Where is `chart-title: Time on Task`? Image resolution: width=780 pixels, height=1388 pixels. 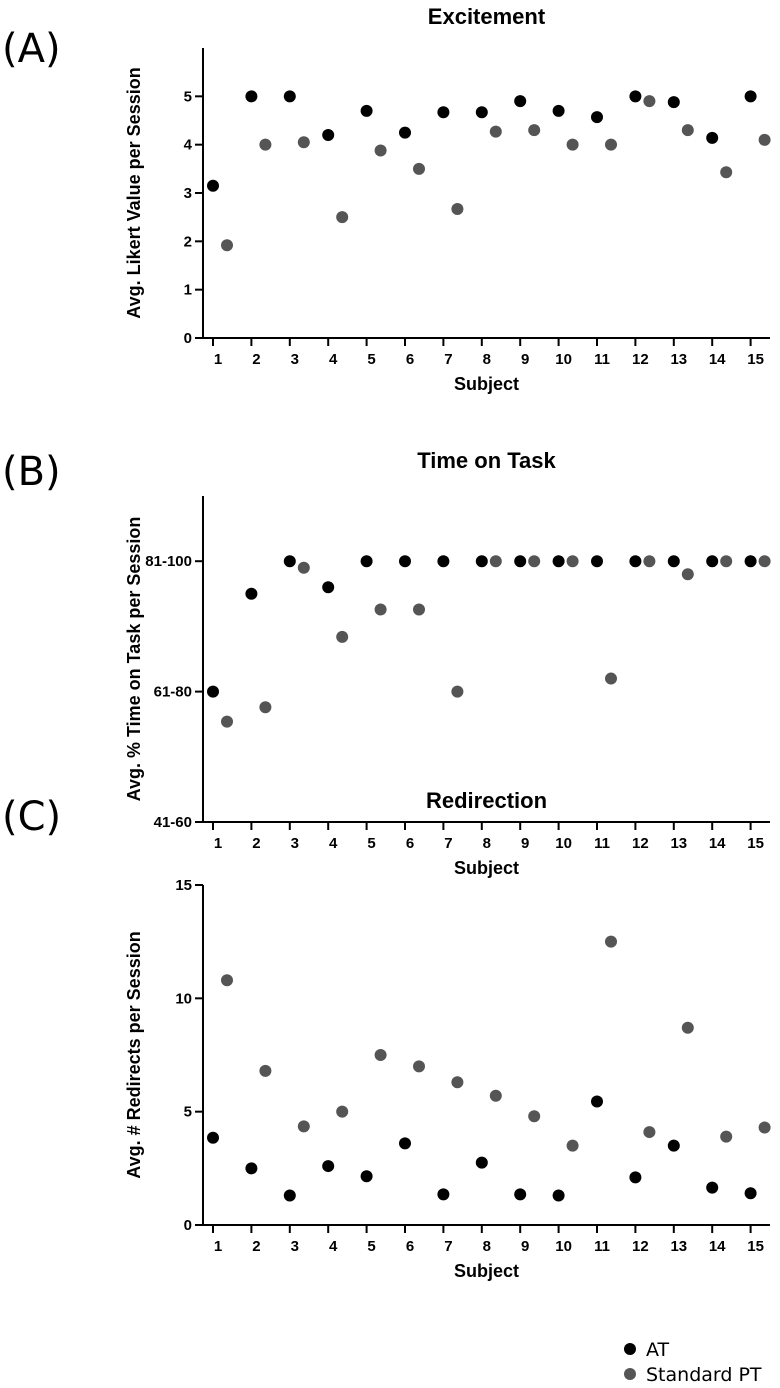 chart-title: Time on Task is located at coordinates (486, 460).